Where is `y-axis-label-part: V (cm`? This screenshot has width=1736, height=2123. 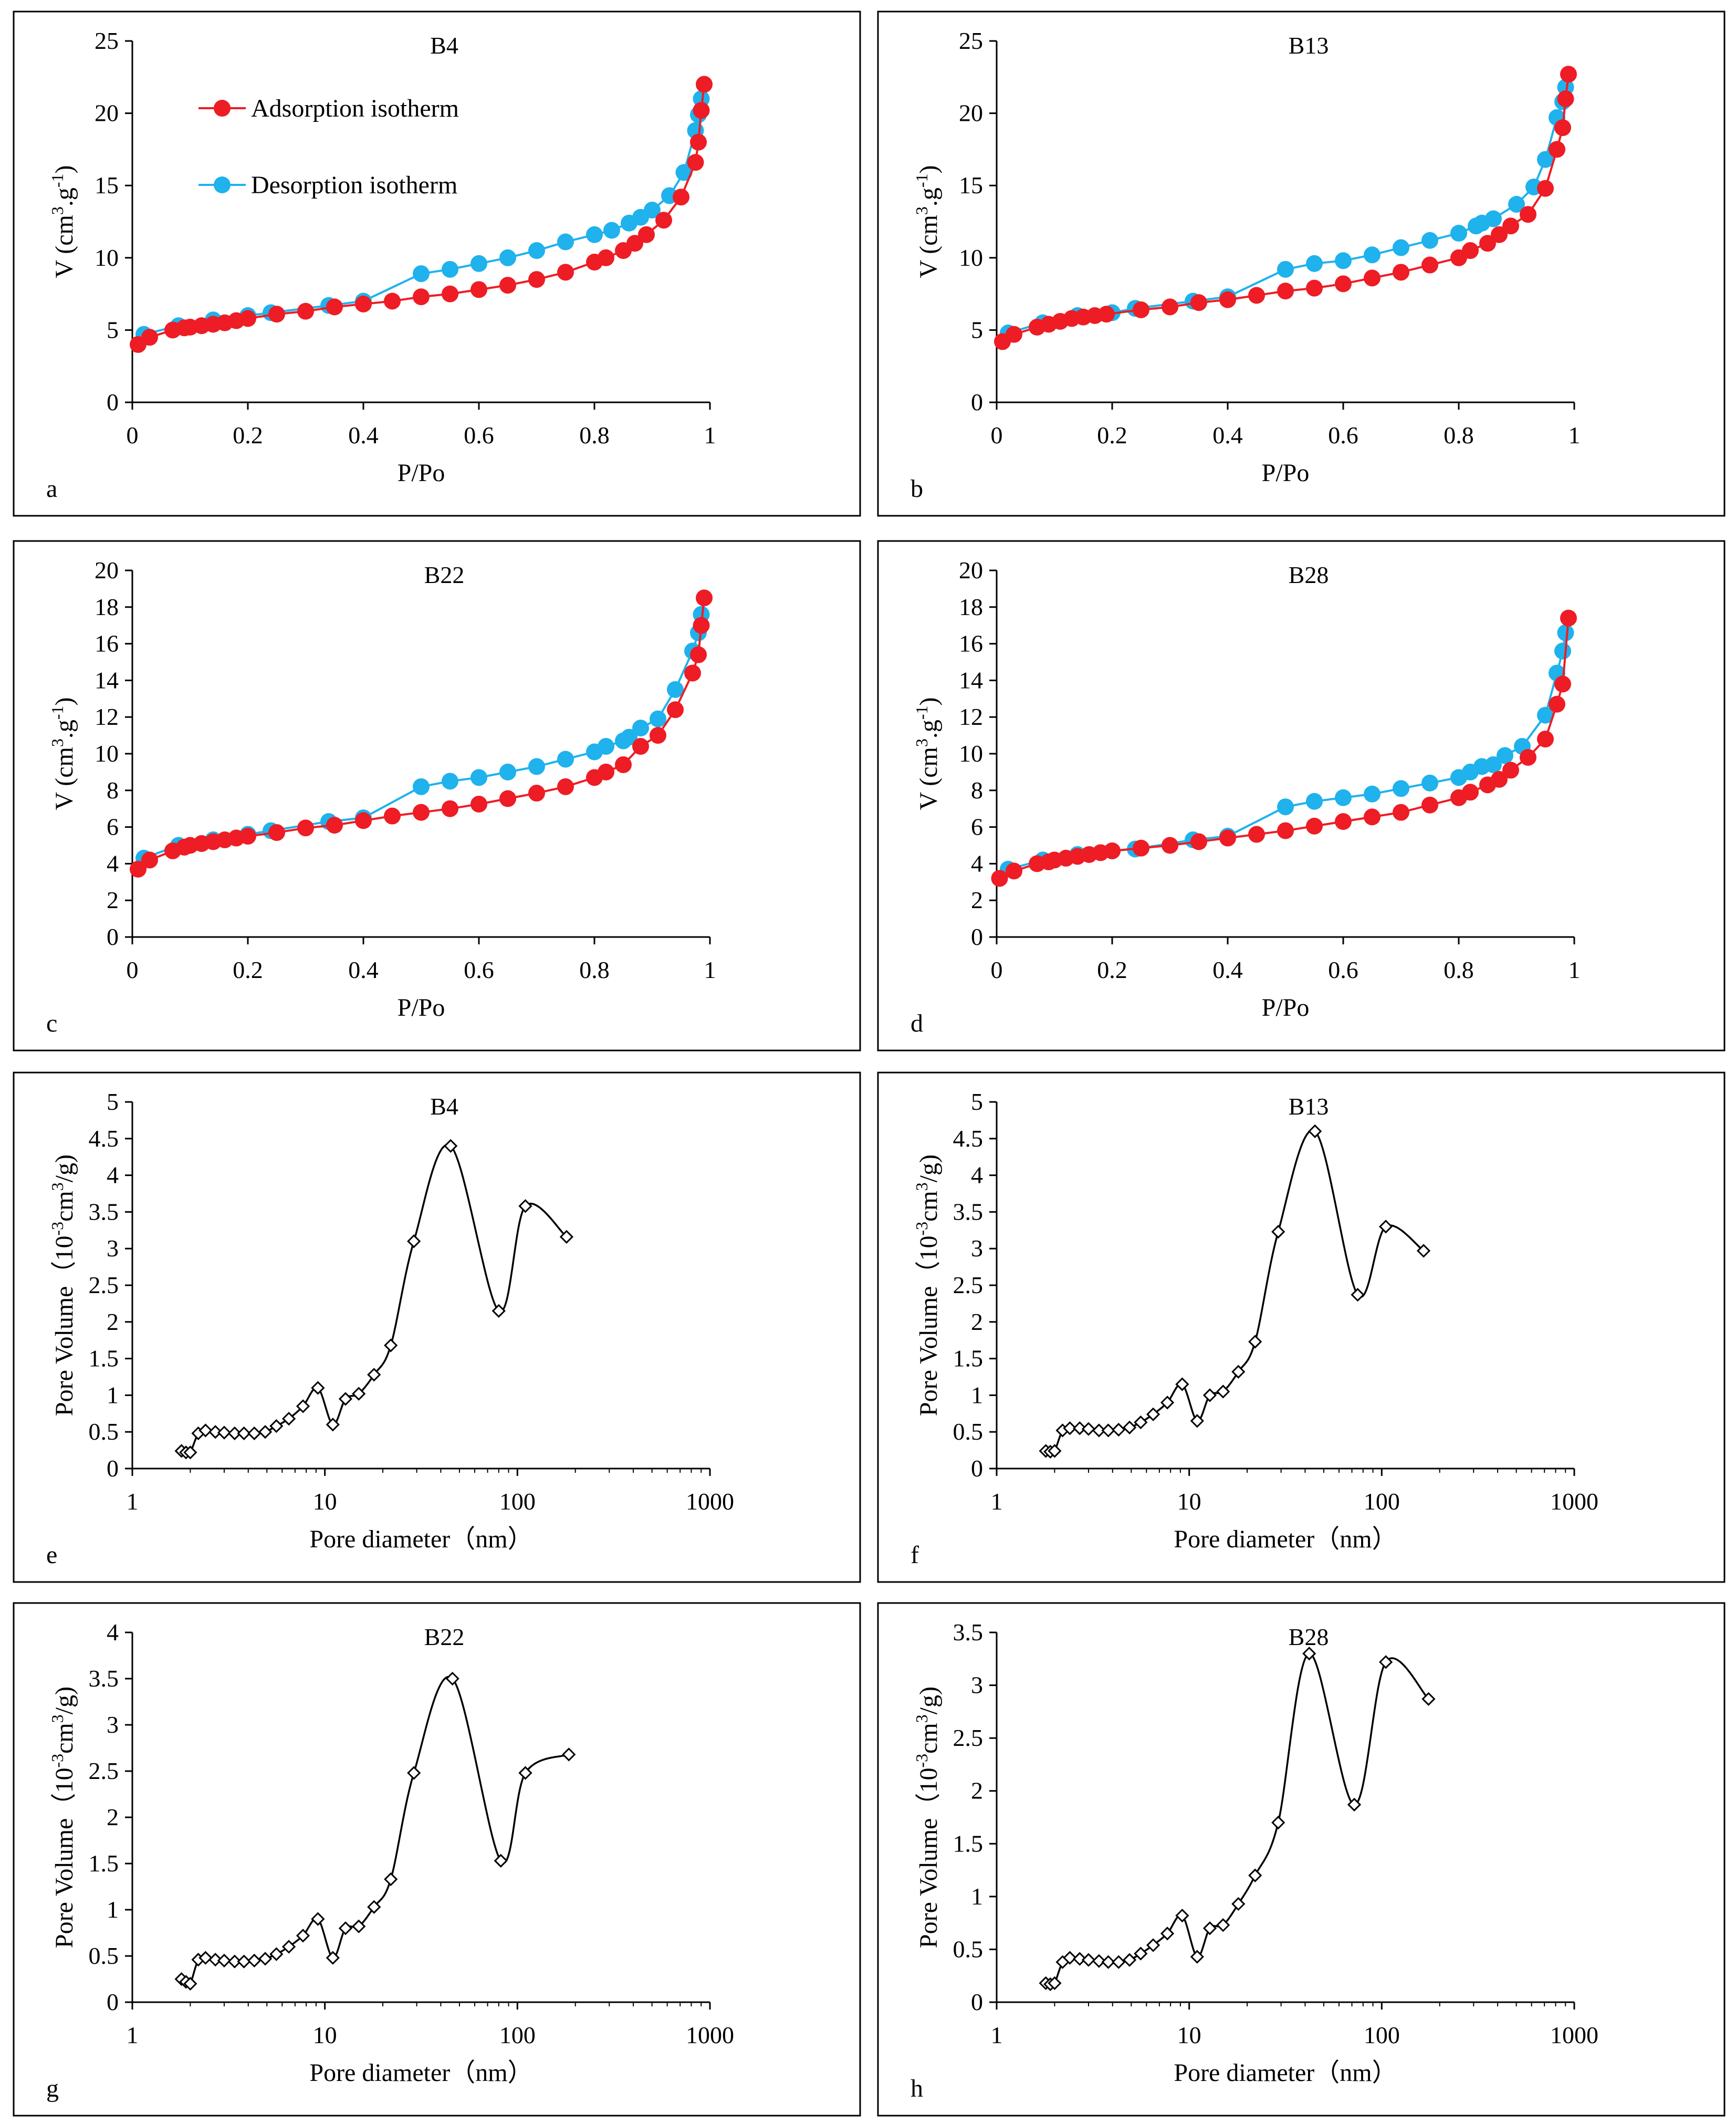 y-axis-label-part: V (cm is located at coordinates (64, 779).